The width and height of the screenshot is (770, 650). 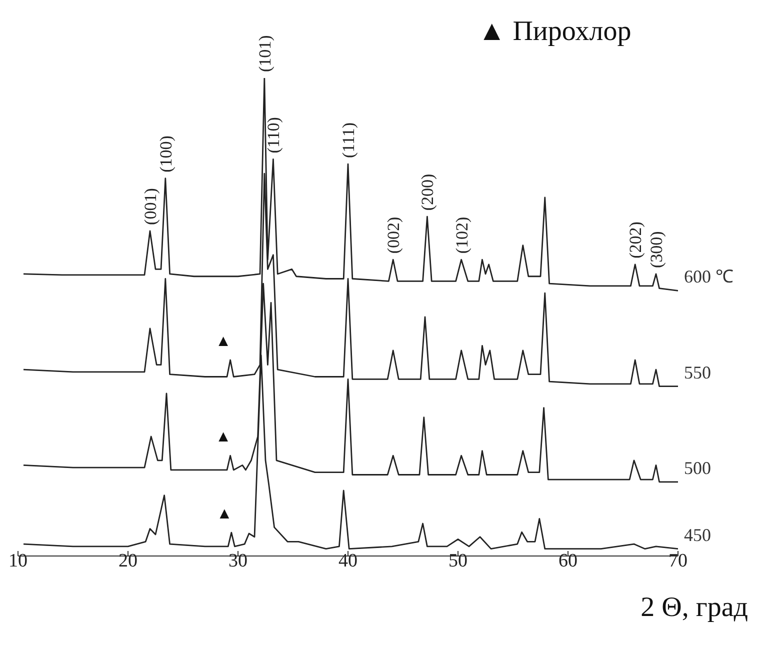 What do you see at coordinates (394, 235) in the screenshot?
I see `annotation: (002)` at bounding box center [394, 235].